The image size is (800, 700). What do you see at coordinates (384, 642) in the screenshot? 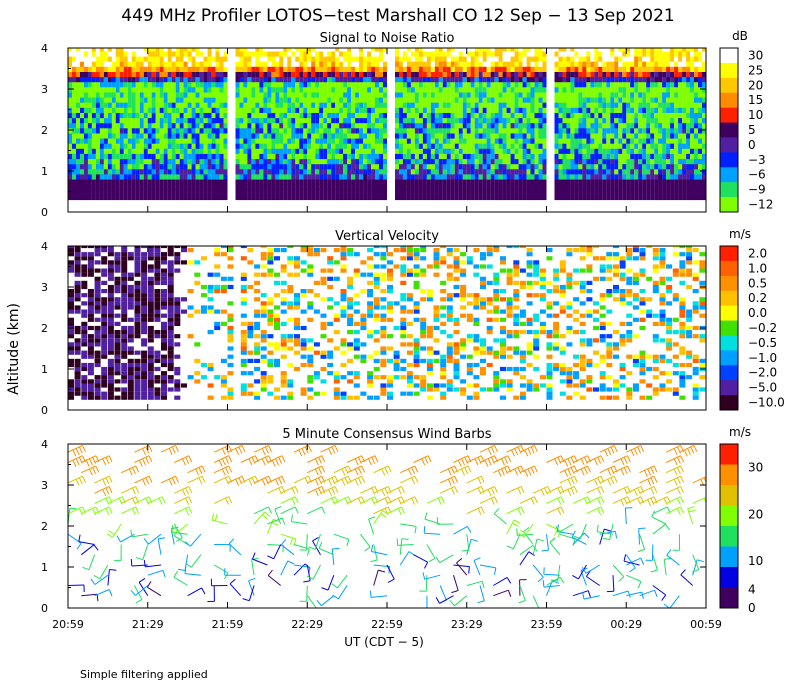
I see `x-axis-label: UT (CDT − 5)` at bounding box center [384, 642].